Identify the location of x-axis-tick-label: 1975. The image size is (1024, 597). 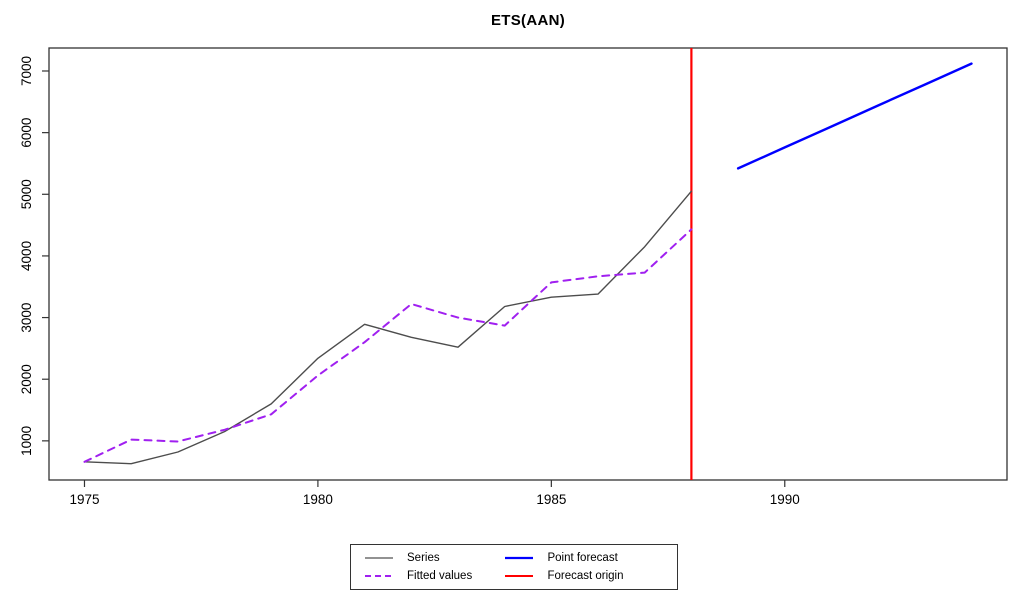
(84, 499).